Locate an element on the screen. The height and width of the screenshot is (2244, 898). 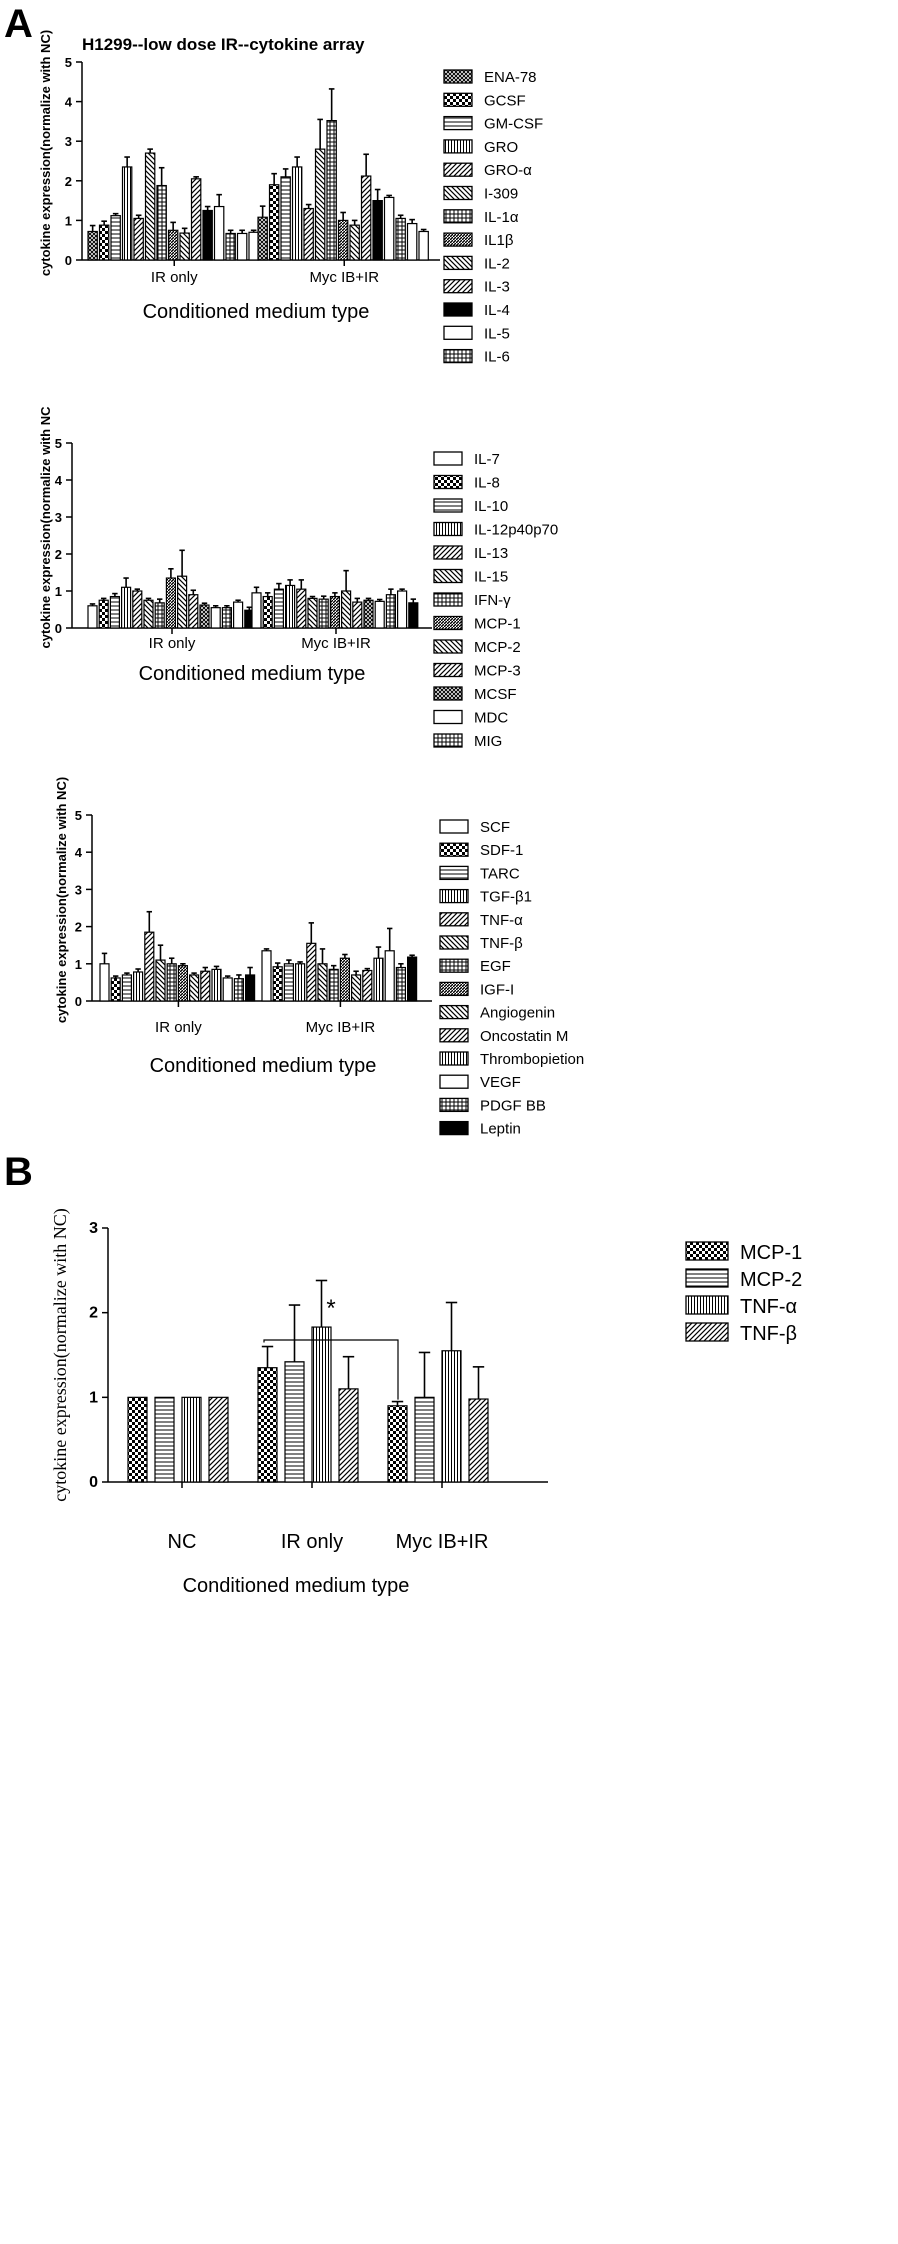
panel-label-a: A is located at coordinates (18, 24).